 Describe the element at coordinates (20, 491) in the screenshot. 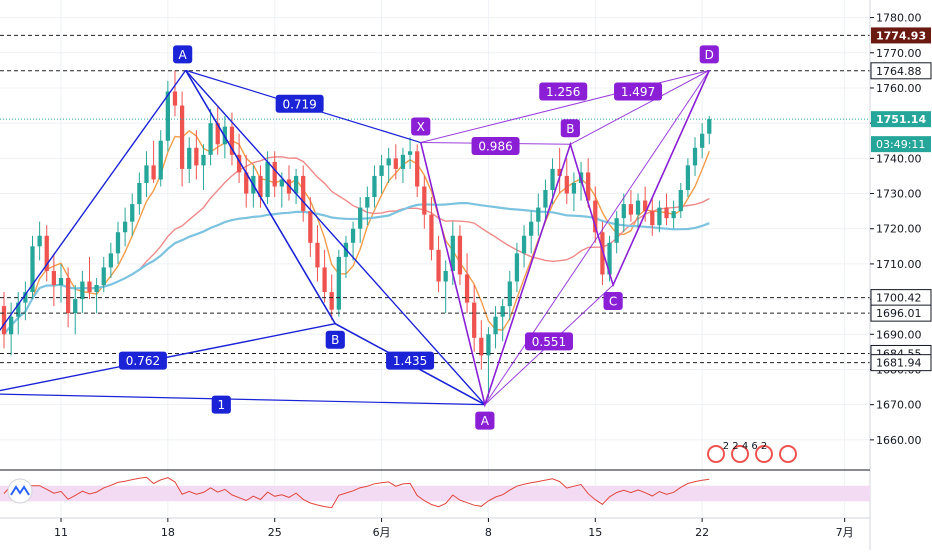

I see `logo-icon` at that location.